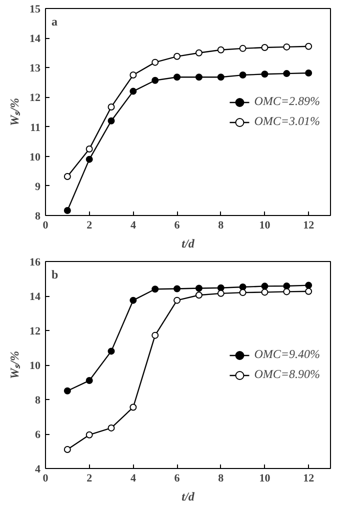  Describe the element at coordinates (287, 121) in the screenshot. I see `legend-label: OMC=3.01%` at that location.